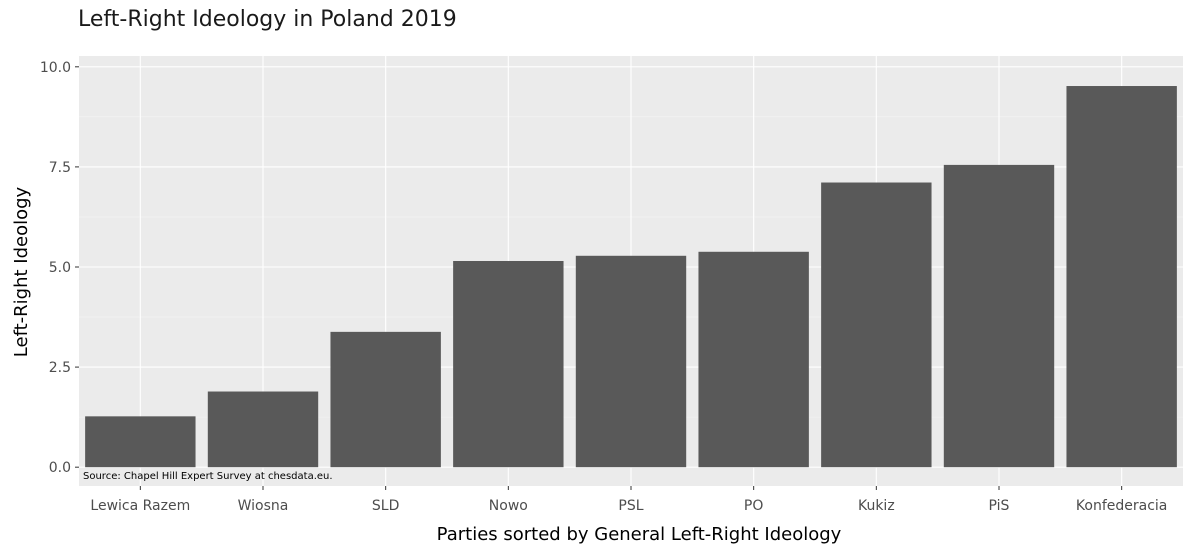 Image resolution: width=1197 pixels, height=552 pixels. What do you see at coordinates (60, 468) in the screenshot?
I see `y-tick-label: 0.0` at bounding box center [60, 468].